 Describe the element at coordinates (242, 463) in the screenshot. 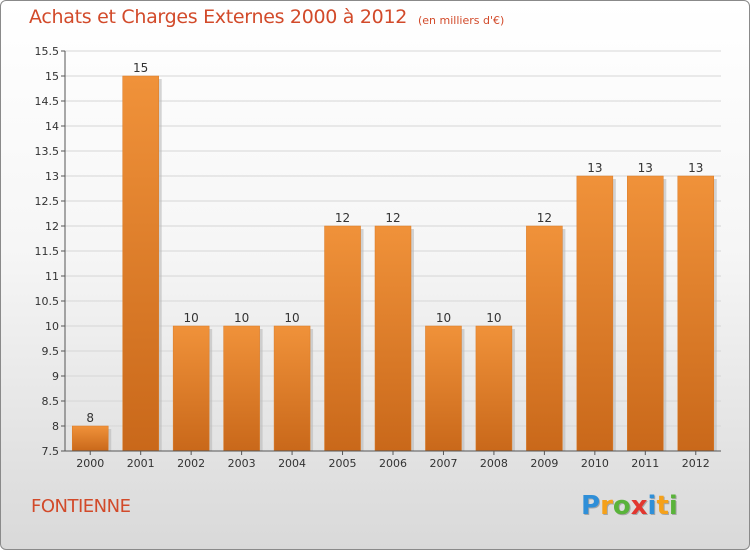

I see `x-tick-label: 2003` at that location.